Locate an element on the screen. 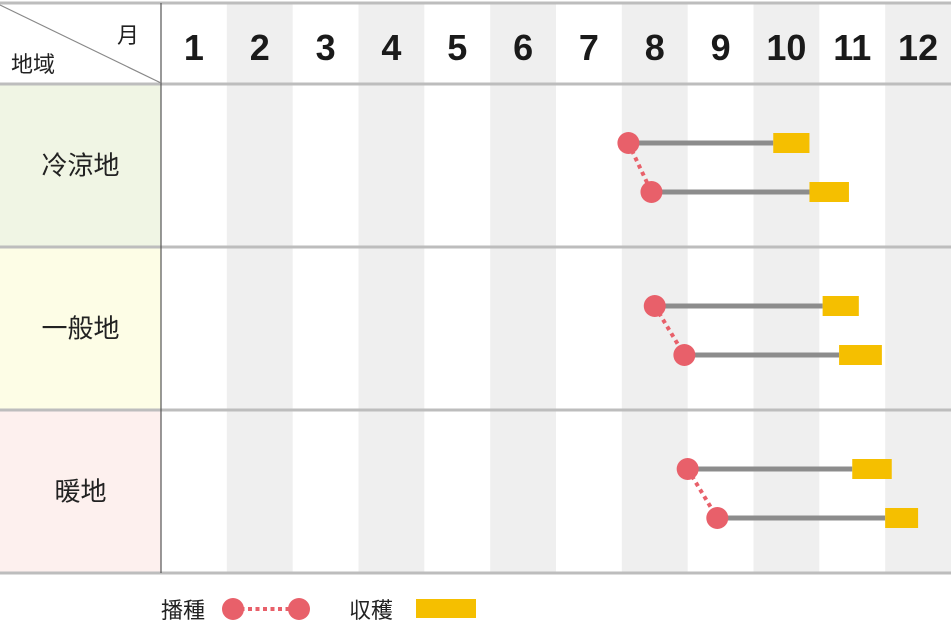 This screenshot has width=951, height=624. month-label: 9 is located at coordinates (721, 47).